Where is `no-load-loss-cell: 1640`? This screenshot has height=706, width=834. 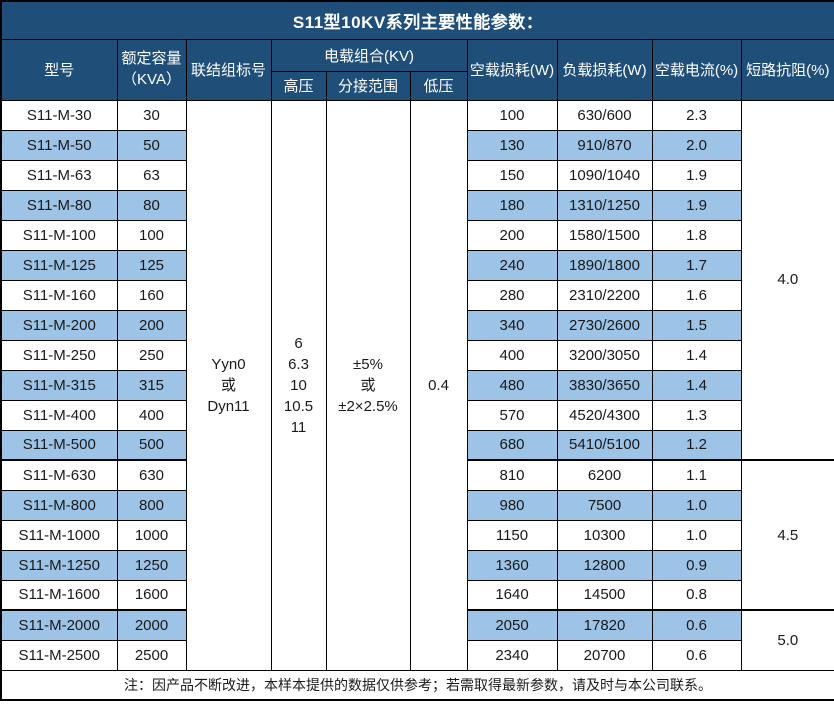
no-load-loss-cell: 1640 is located at coordinates (512, 595).